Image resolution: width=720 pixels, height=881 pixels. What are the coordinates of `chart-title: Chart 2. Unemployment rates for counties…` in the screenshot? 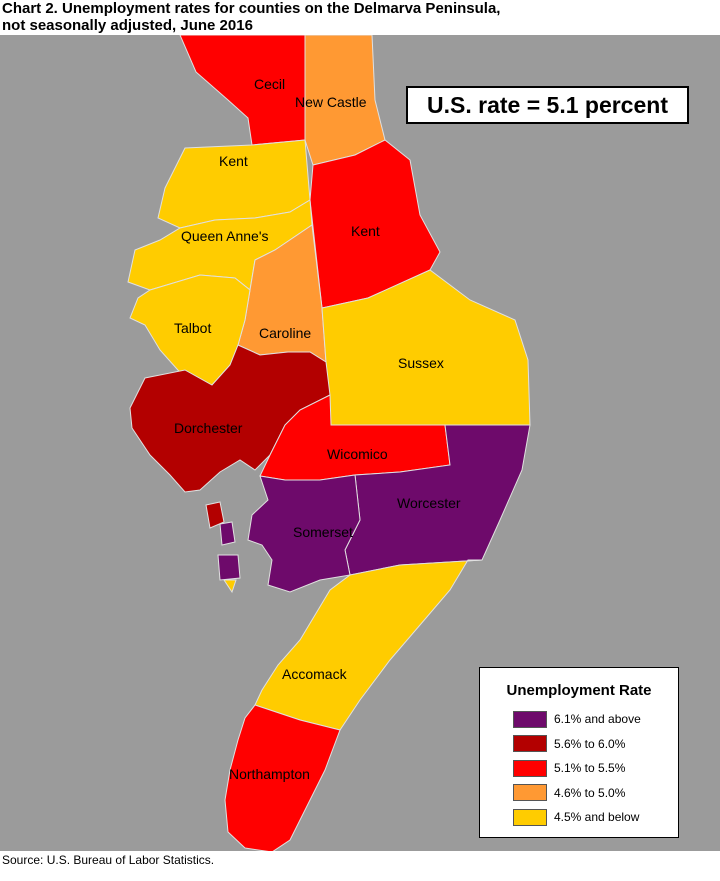 It's located at (251, 17).